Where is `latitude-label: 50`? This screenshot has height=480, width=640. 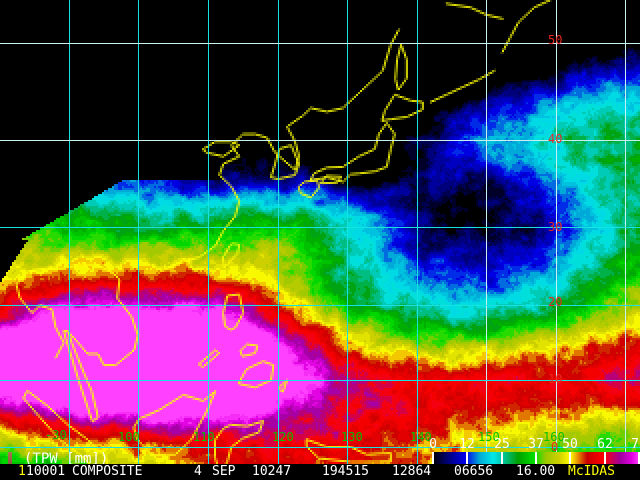 latitude-label: 50 is located at coordinates (555, 40).